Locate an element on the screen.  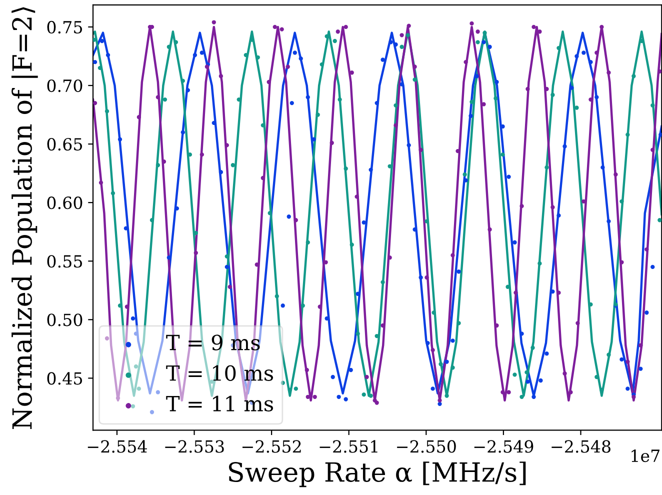
x-tick-label: −2.554 is located at coordinates (117, 446).